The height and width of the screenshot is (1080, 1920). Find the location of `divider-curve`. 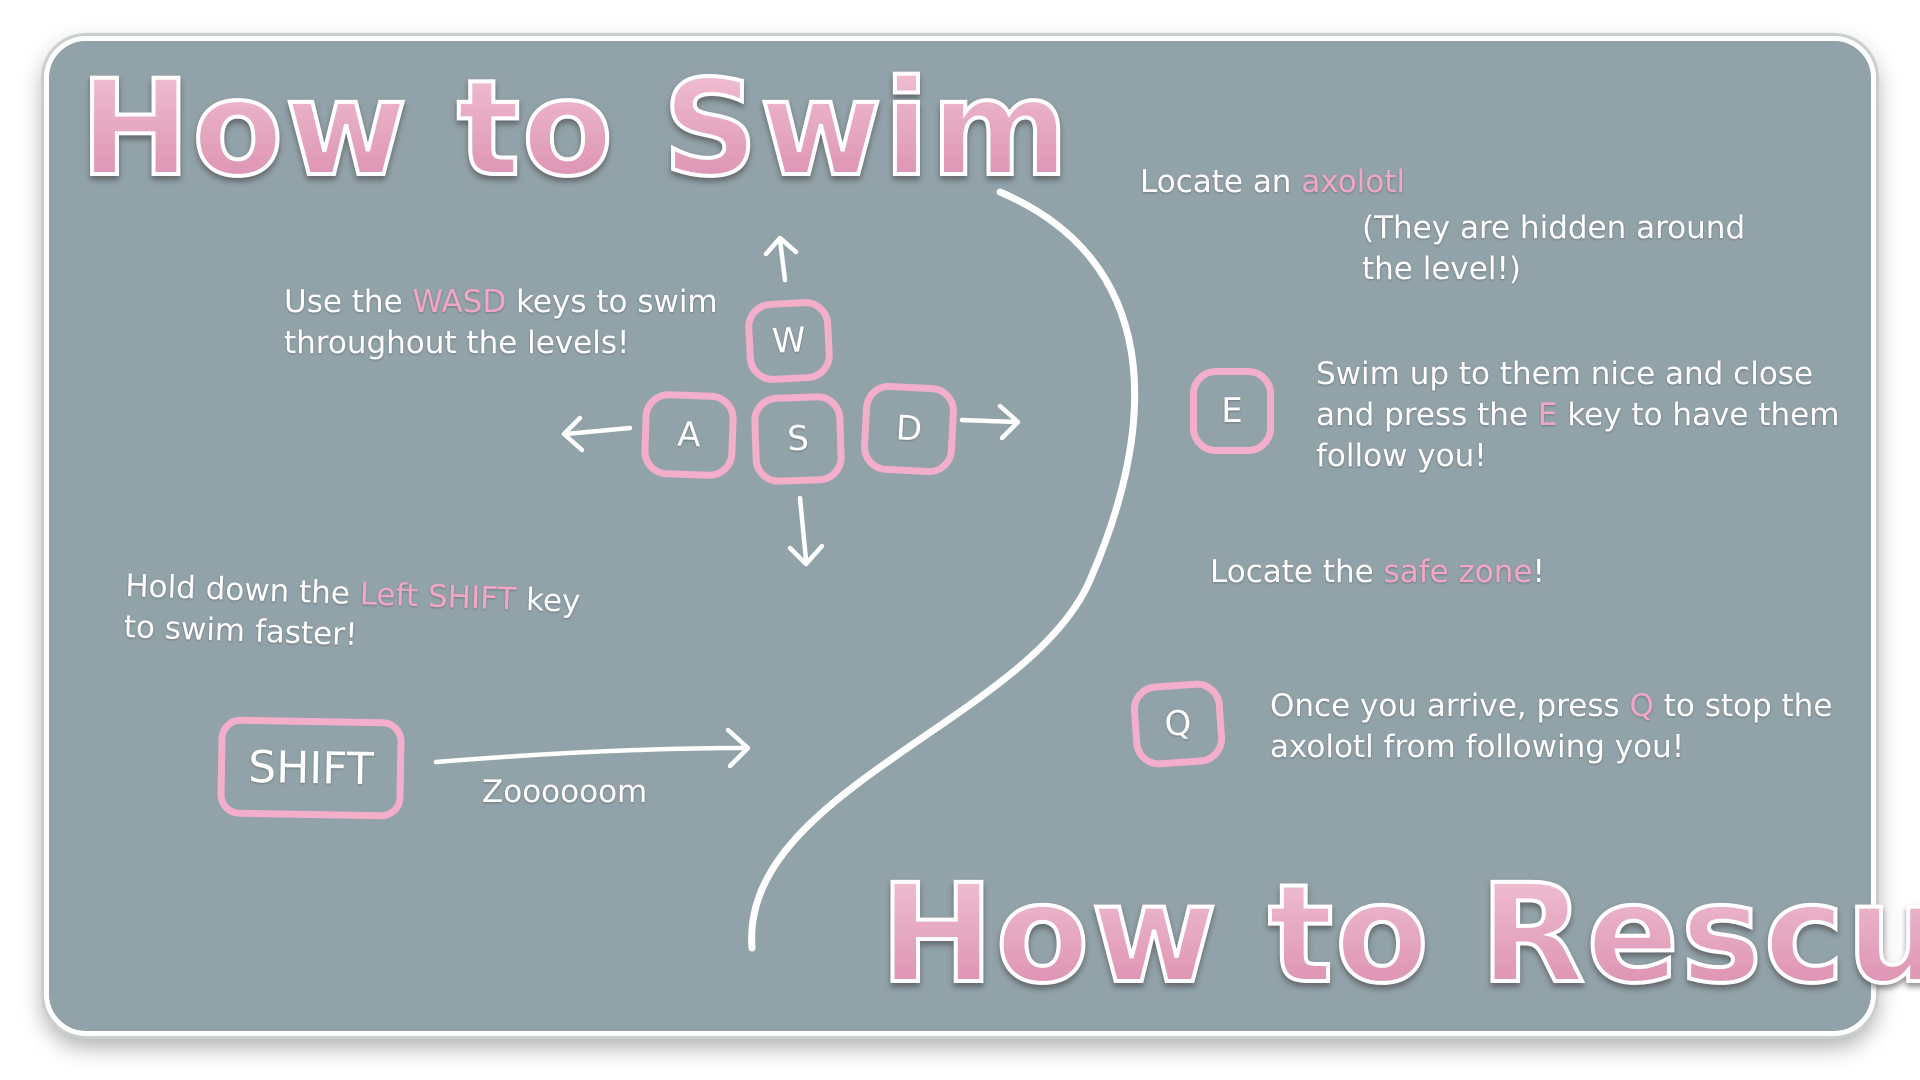

divider-curve is located at coordinates (943, 570).